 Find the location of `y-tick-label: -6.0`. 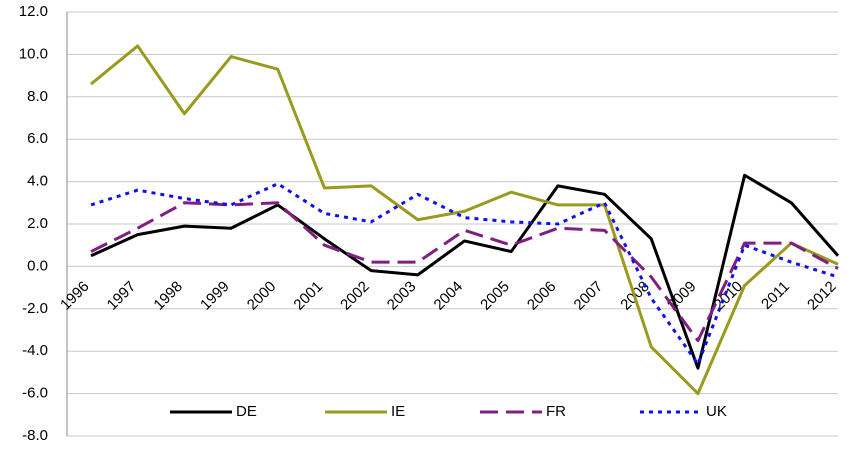

y-tick-label: -6.0 is located at coordinates (35, 393).